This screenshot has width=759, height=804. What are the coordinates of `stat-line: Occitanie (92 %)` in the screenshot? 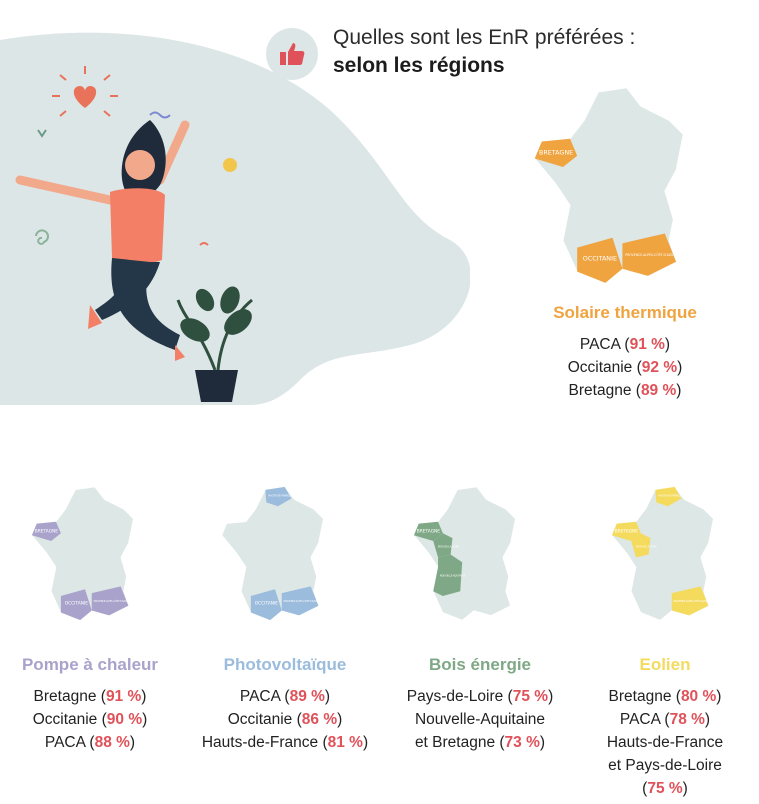 It's located at (625, 367).